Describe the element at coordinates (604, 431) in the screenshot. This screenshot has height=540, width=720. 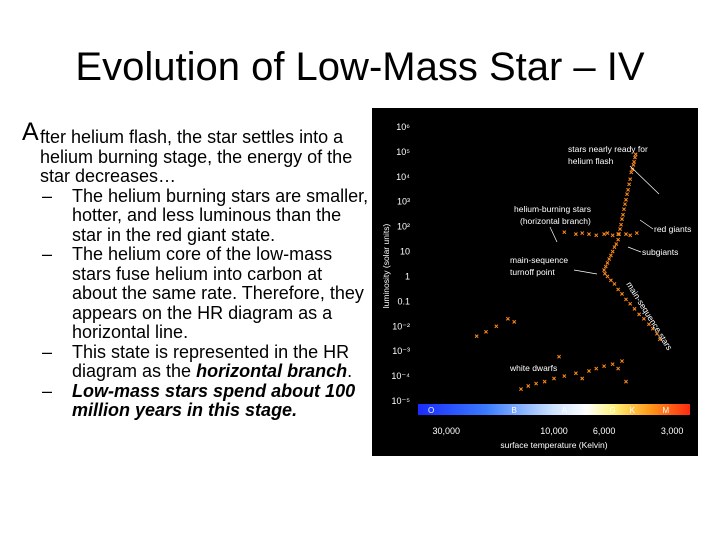
I see `x-tick-label: 6,000` at that location.